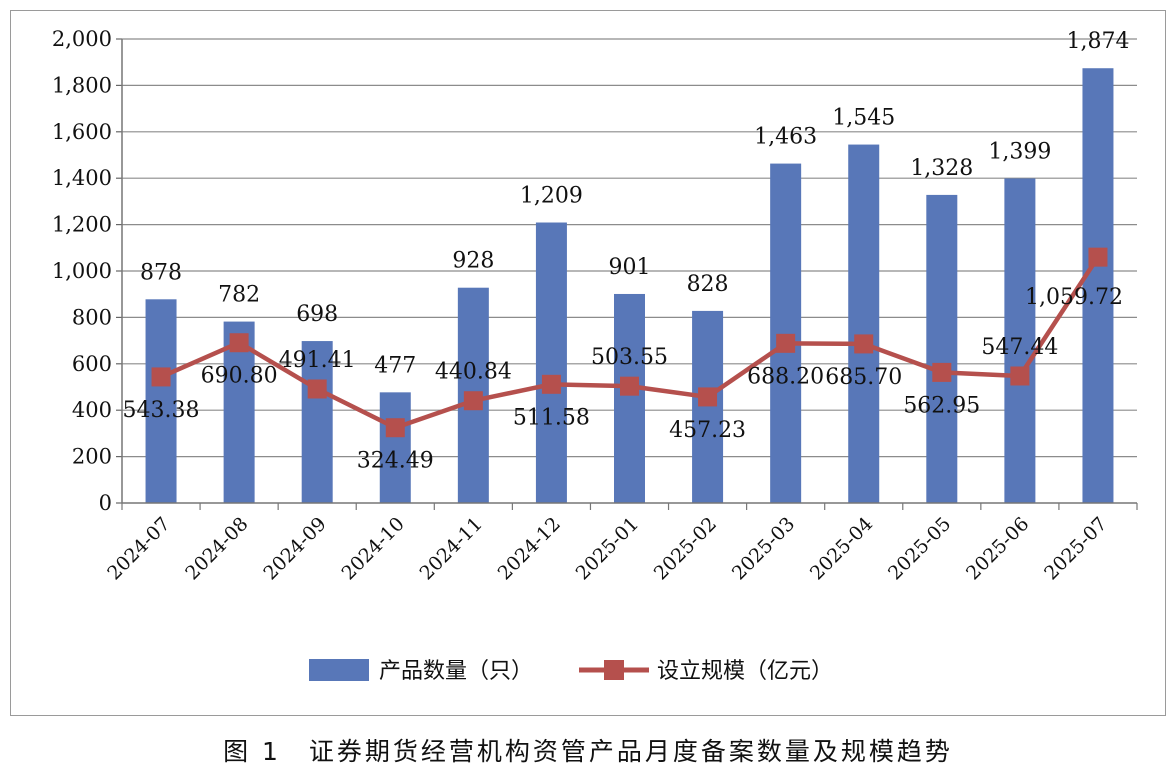 The image size is (1176, 777). What do you see at coordinates (919, 548) in the screenshot?
I see `x-tick-label: 2025-05` at bounding box center [919, 548].